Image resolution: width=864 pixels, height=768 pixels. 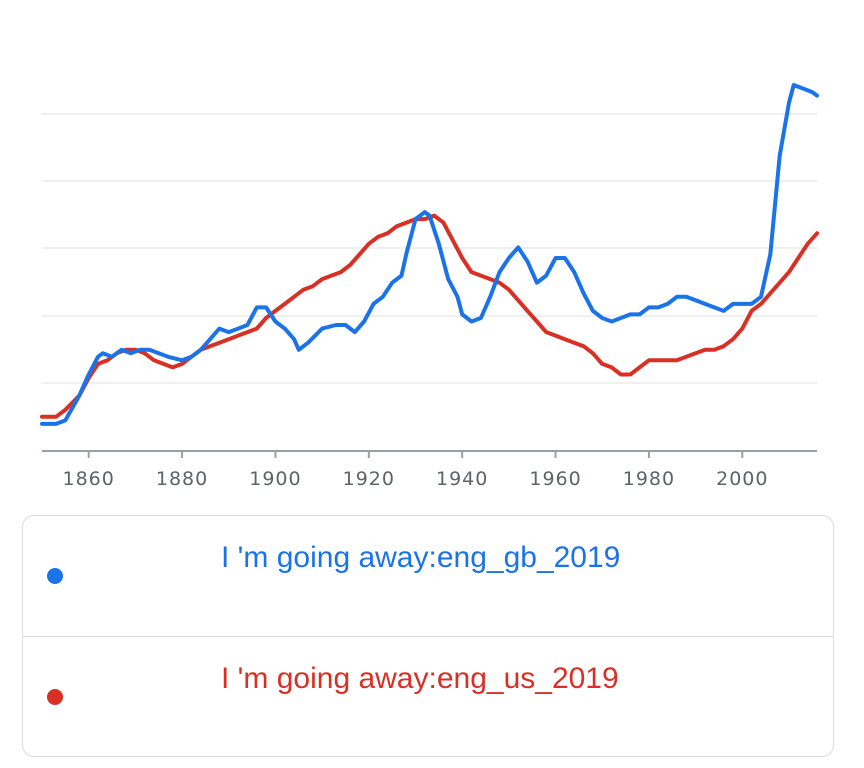 I want to click on x-tick-label-1880: 1880, so click(x=182, y=479).